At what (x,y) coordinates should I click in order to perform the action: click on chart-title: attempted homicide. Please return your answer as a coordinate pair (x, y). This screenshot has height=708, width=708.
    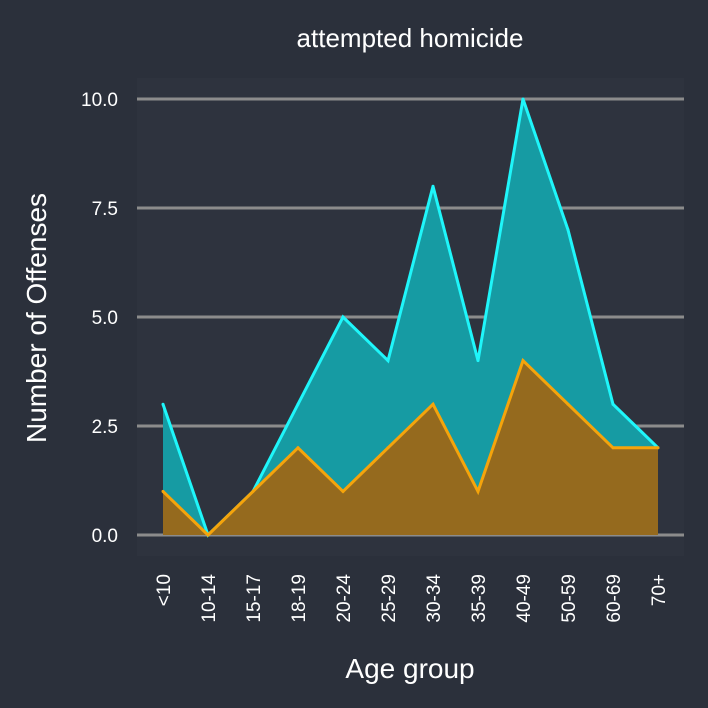
    Looking at the image, I should click on (410, 38).